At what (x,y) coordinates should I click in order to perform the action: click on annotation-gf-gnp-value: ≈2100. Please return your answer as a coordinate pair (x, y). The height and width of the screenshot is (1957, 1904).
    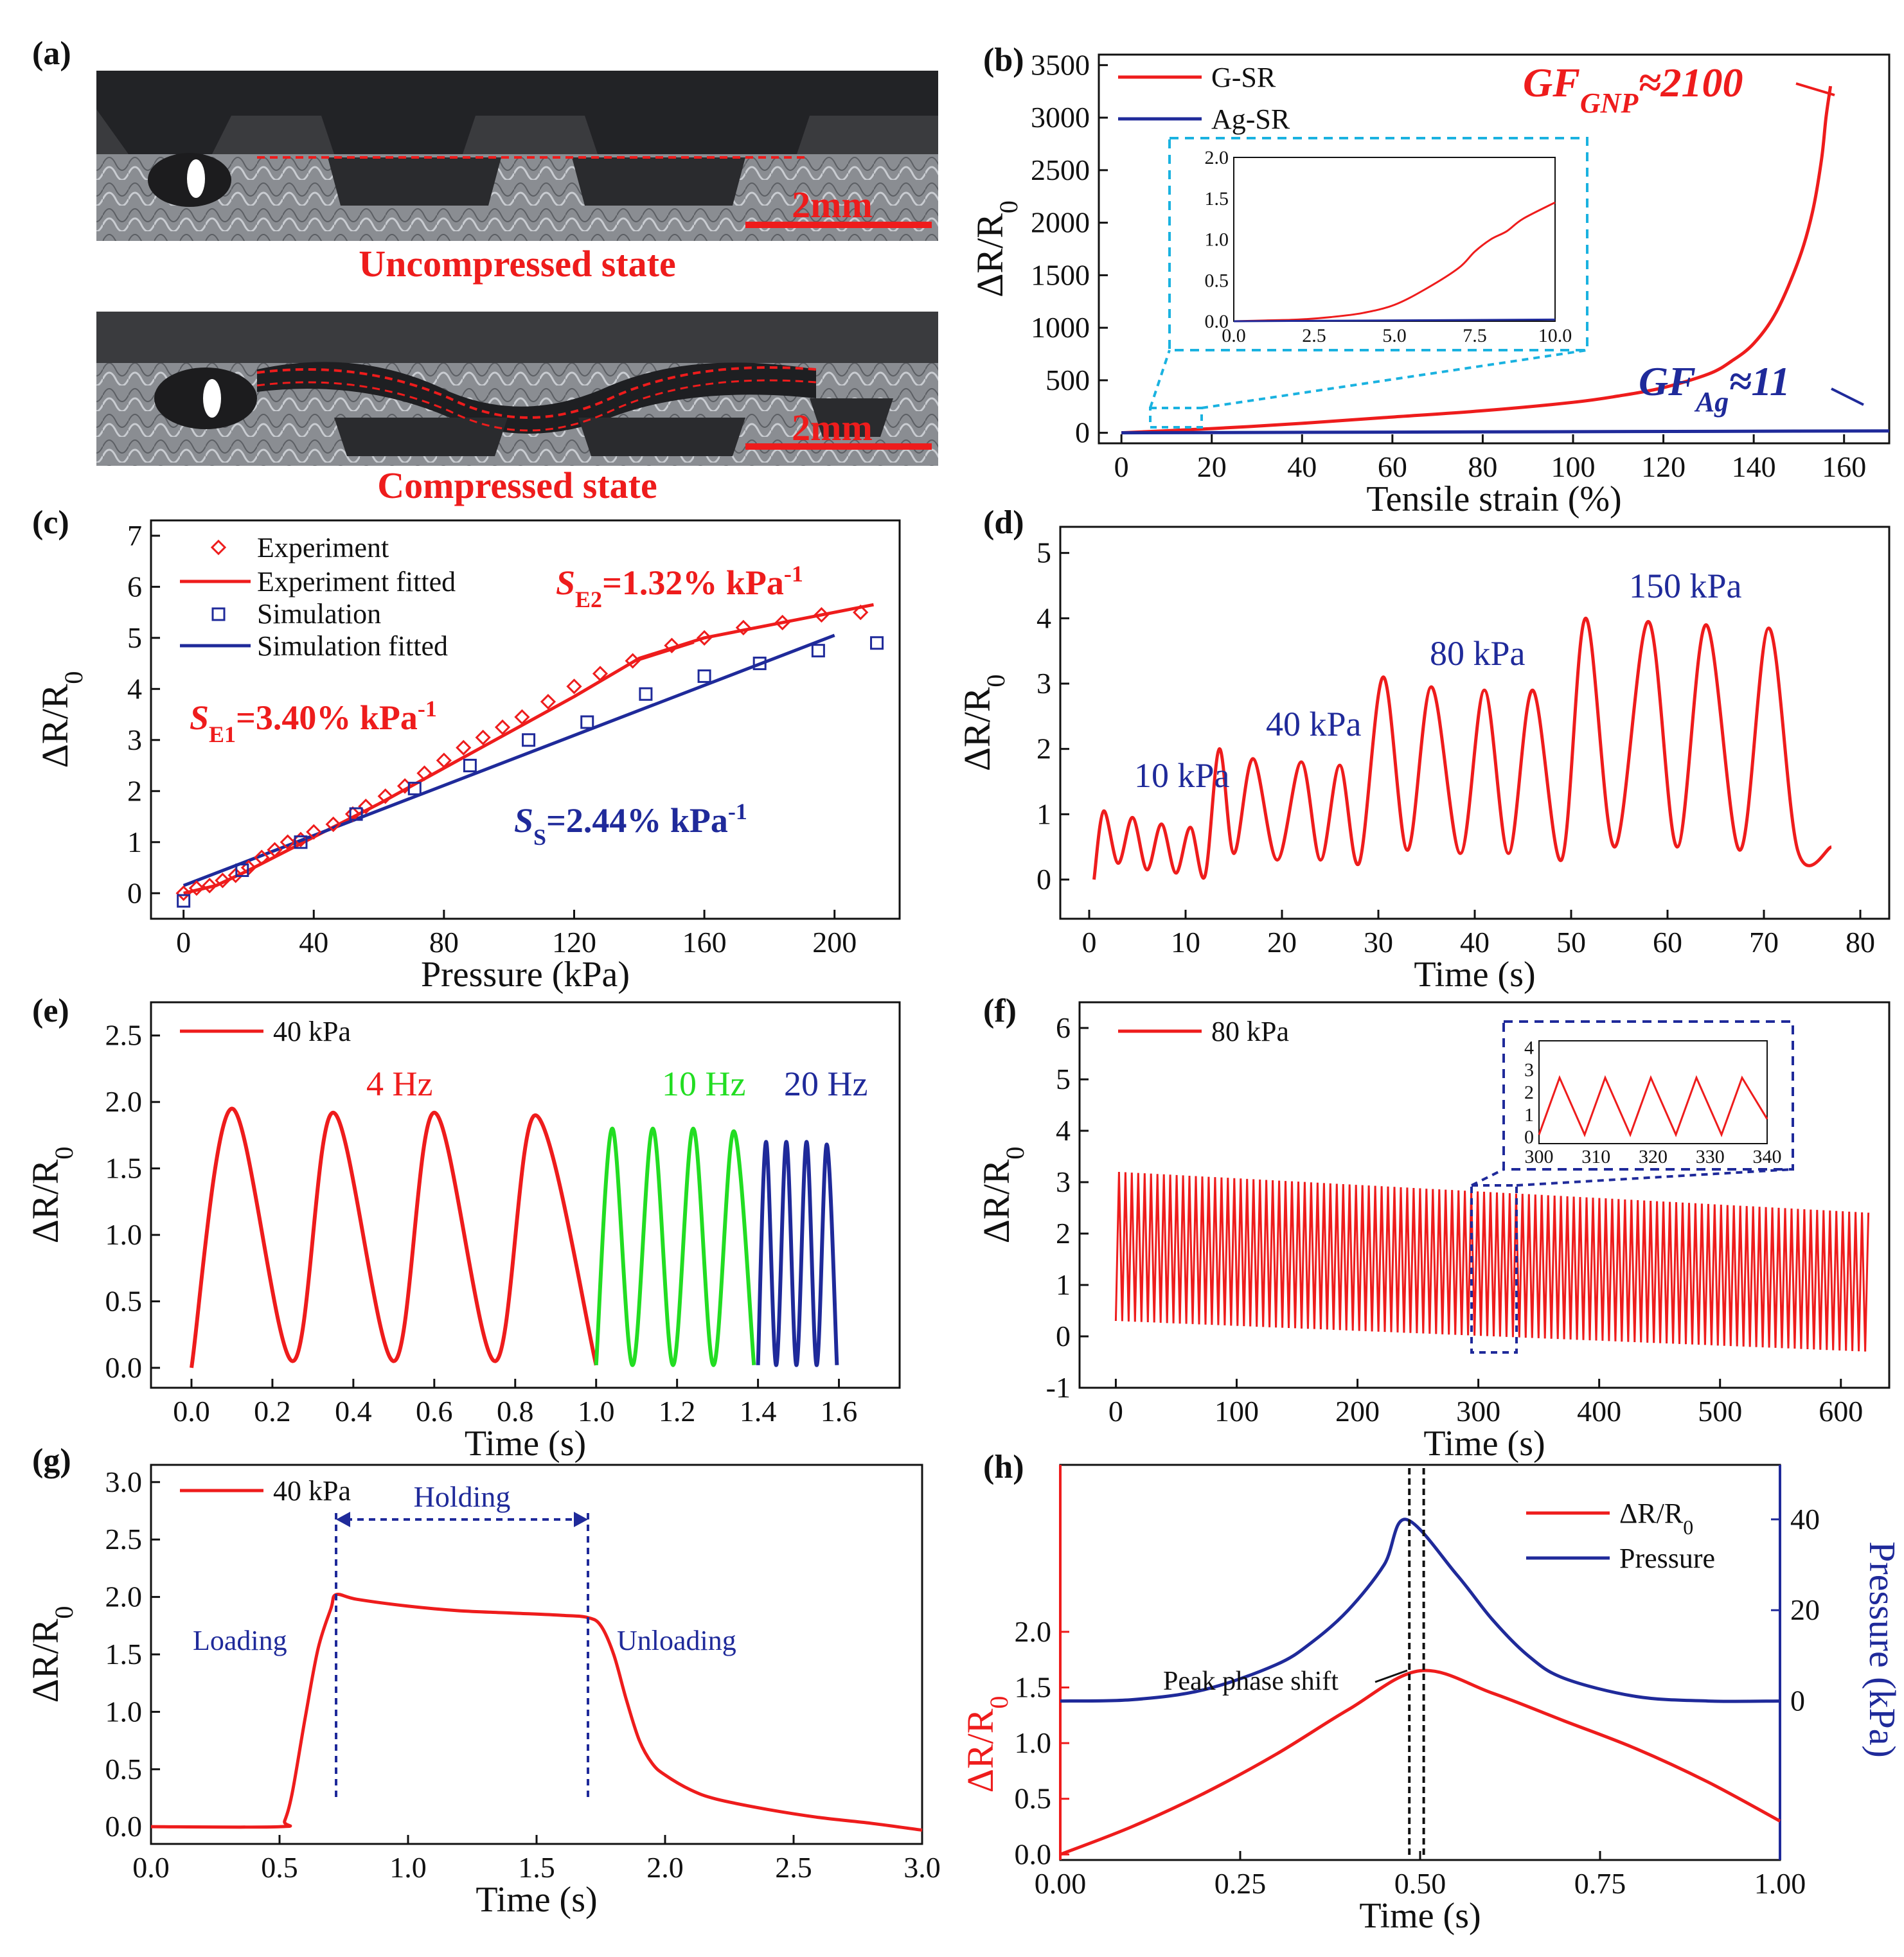
    Looking at the image, I should click on (1691, 82).